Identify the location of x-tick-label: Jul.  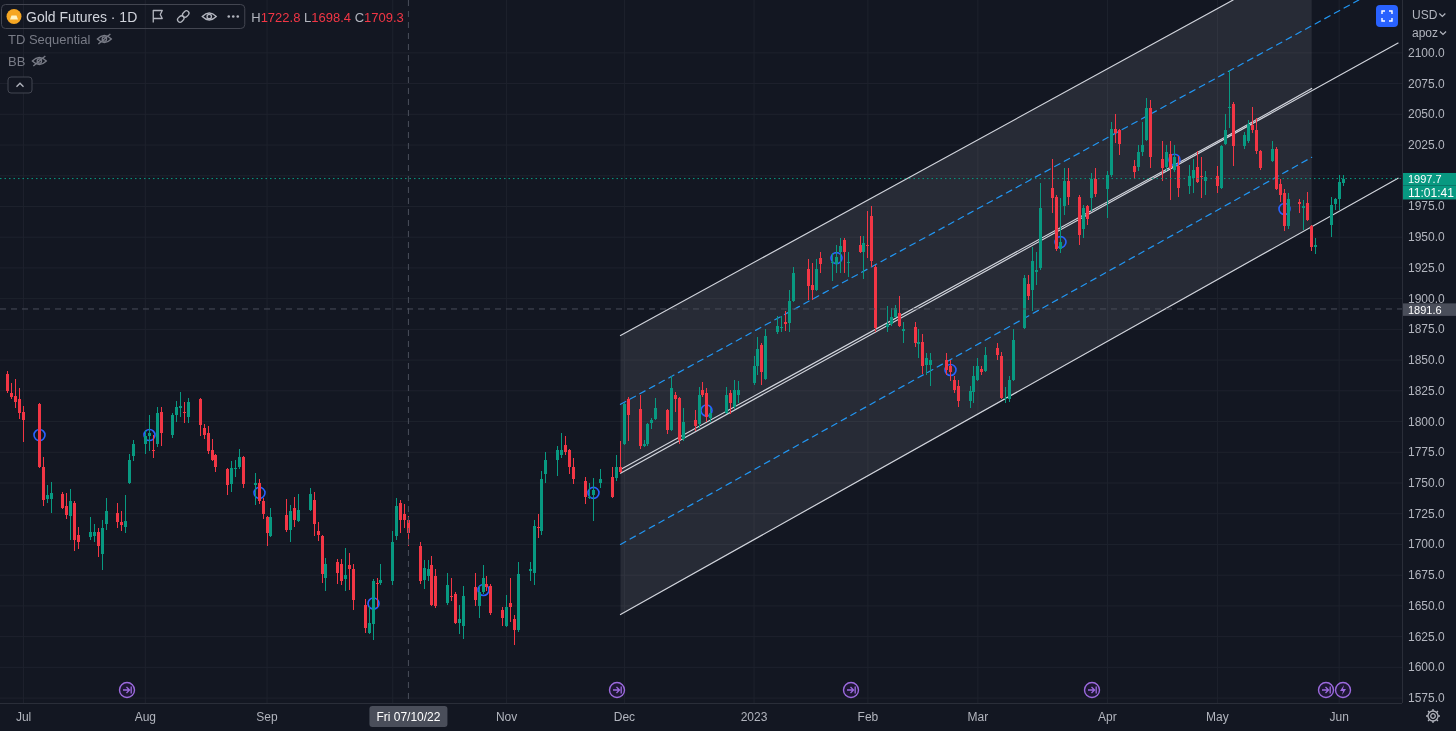
(23, 717).